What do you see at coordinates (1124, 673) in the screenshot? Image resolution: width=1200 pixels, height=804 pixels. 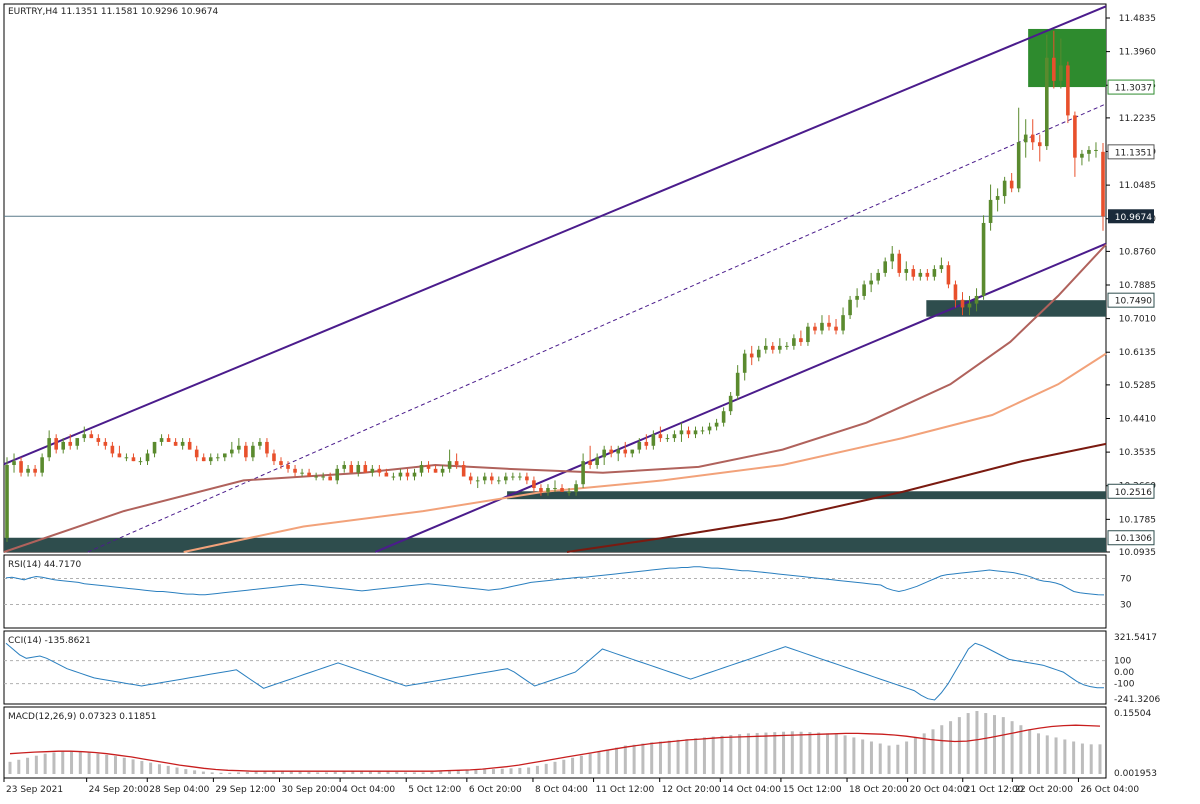 I see `cci-tick-label: 0.00` at bounding box center [1124, 673].